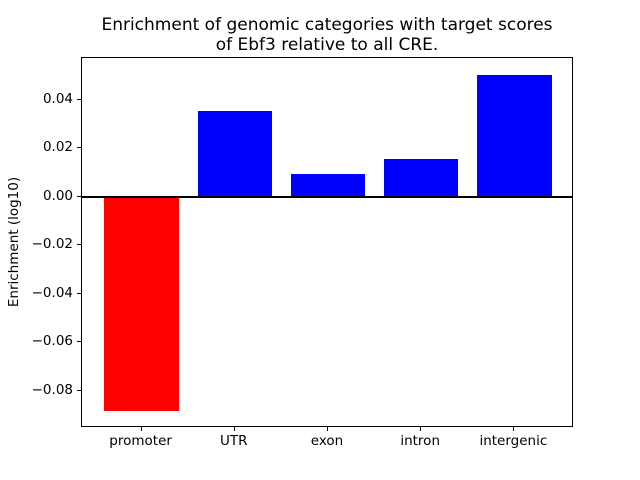 Image resolution: width=640 pixels, height=480 pixels. Describe the element at coordinates (57, 98) in the screenshot. I see `y-tick-label: 0.04` at that location.